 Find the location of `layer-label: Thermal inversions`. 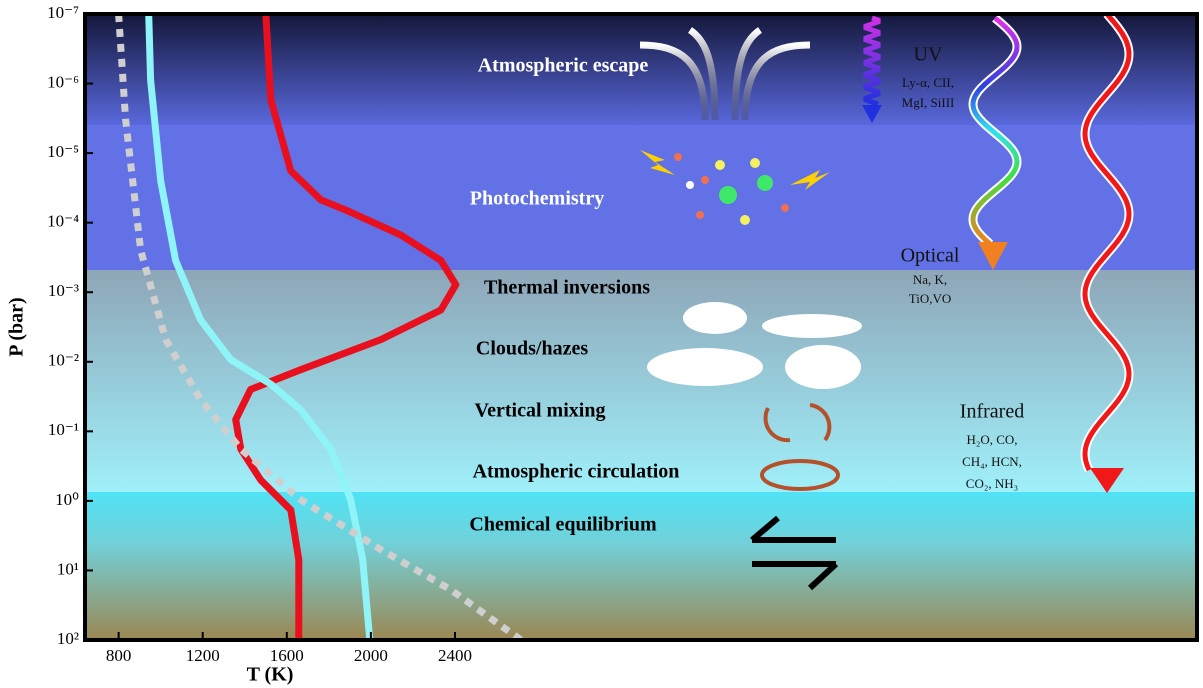

layer-label: Thermal inversions is located at coordinates (567, 288).